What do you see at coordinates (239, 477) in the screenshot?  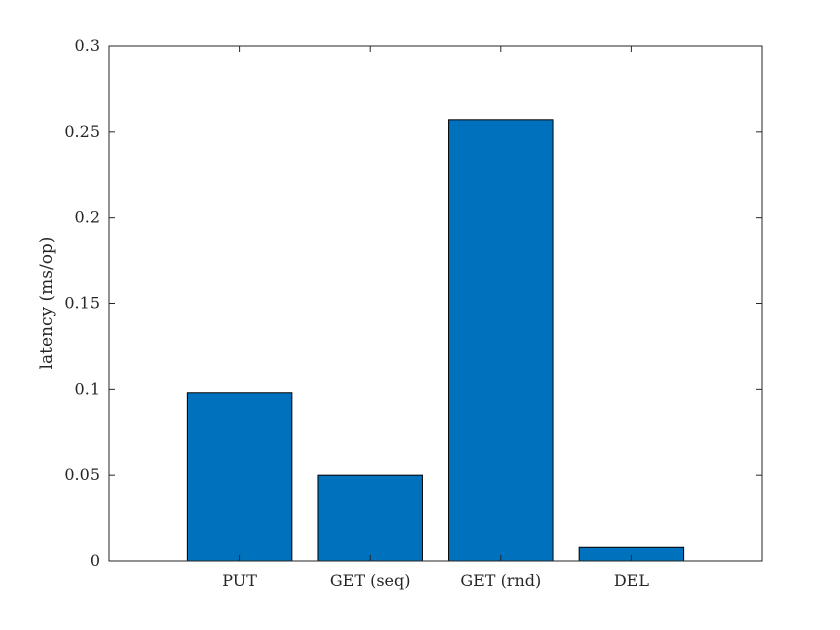 I see `bar-put` at bounding box center [239, 477].